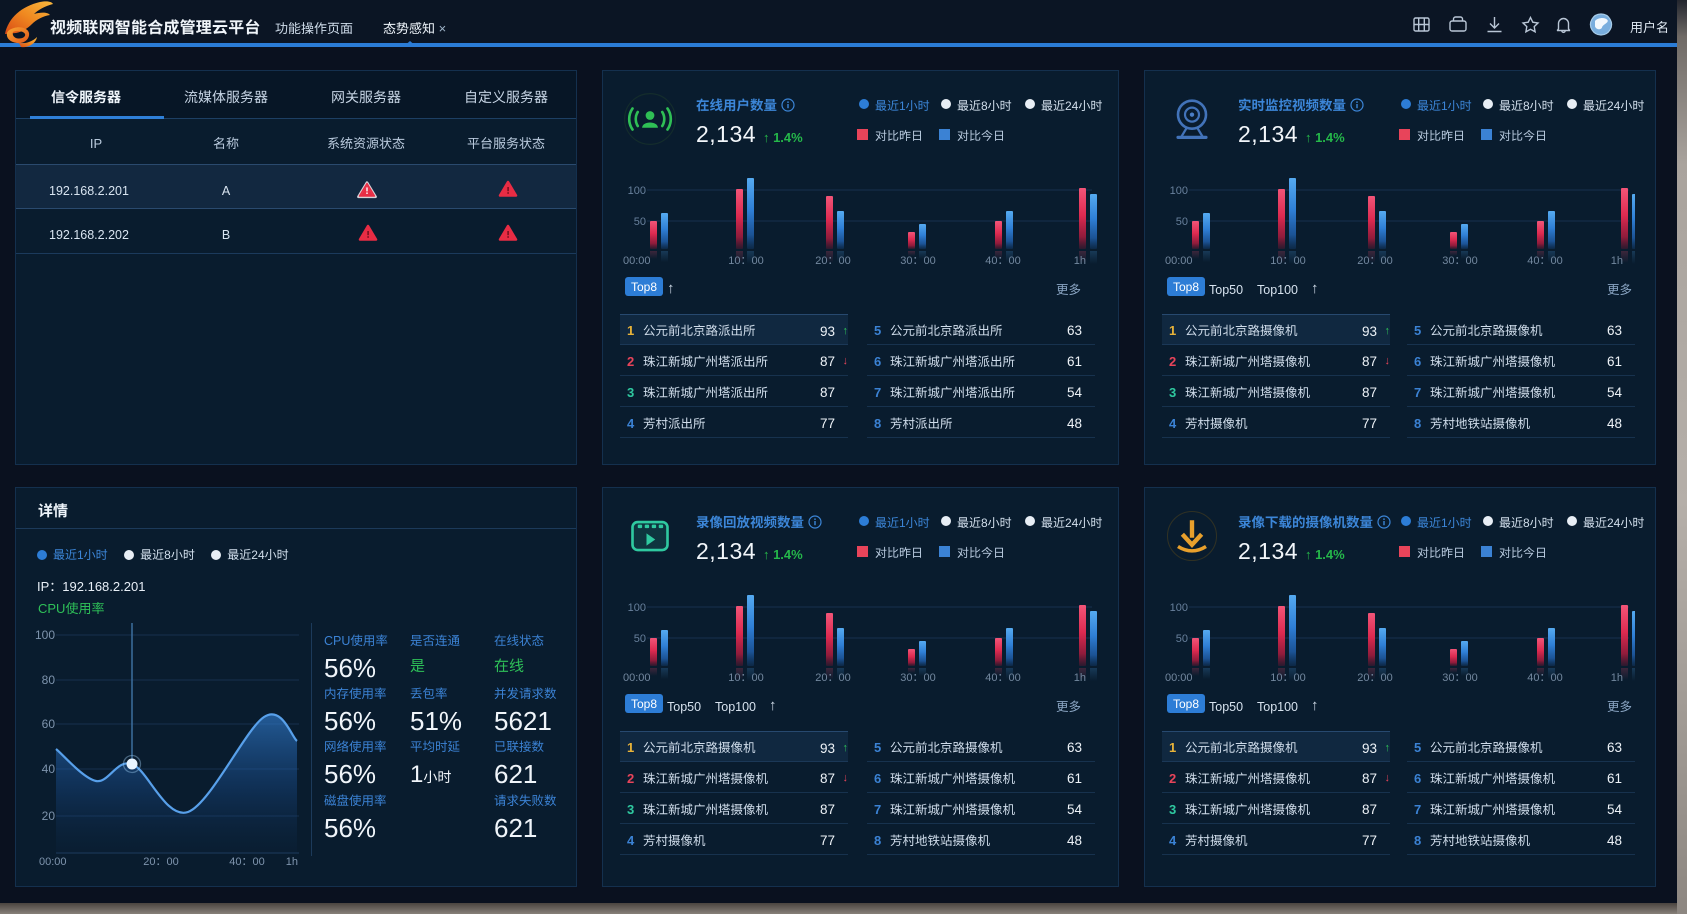  What do you see at coordinates (49, 815) in the screenshot?
I see `svg-text: 20` at bounding box center [49, 815].